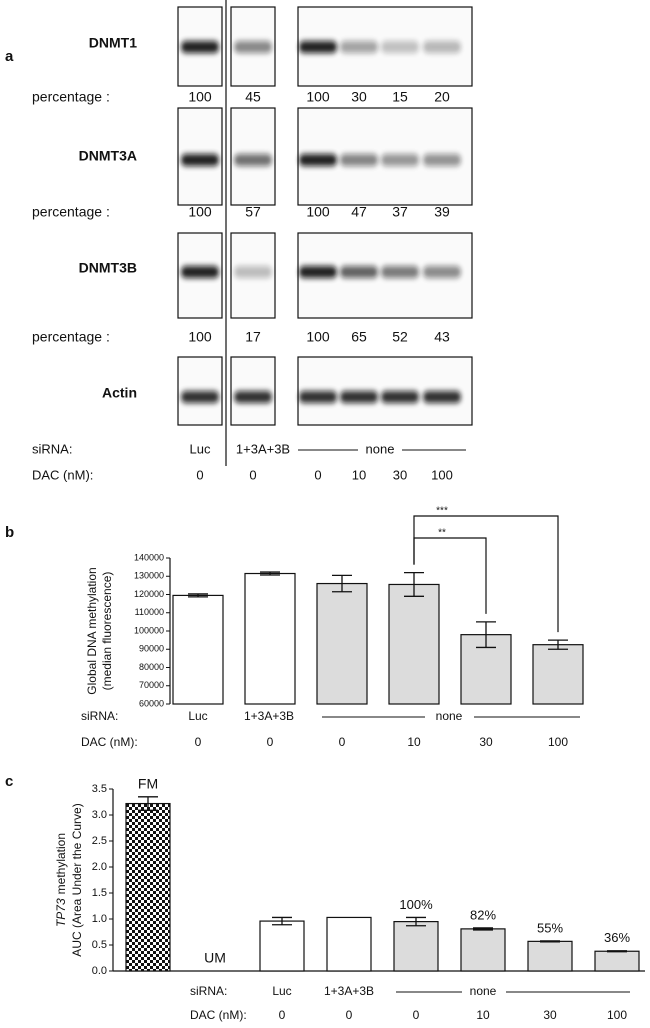 Image resolution: width=650 pixels, height=1028 pixels. I want to click on significance-label: ***, so click(442, 511).